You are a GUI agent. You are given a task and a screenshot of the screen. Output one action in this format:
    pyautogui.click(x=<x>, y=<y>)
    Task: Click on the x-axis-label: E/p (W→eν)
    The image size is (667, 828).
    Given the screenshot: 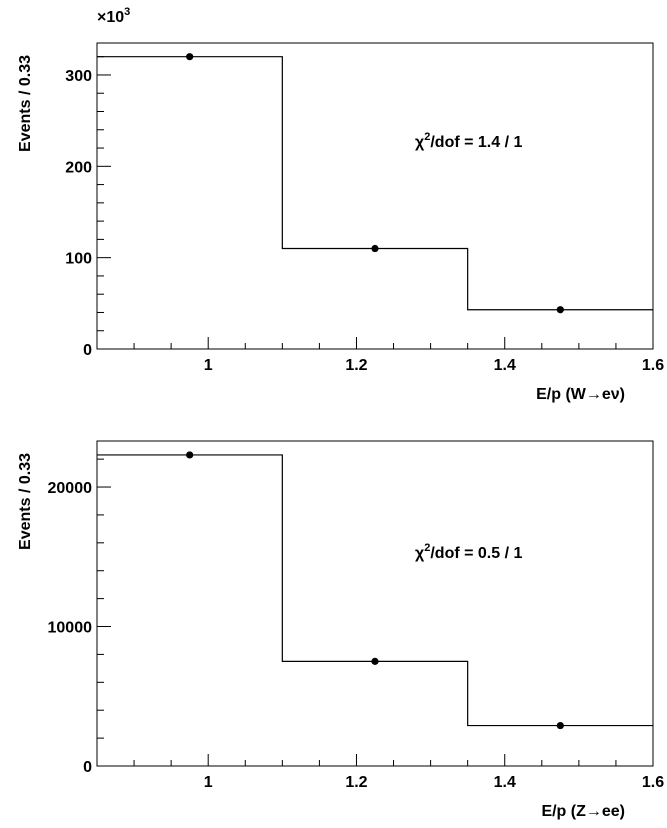 What is the action you would take?
    pyautogui.click(x=580, y=394)
    